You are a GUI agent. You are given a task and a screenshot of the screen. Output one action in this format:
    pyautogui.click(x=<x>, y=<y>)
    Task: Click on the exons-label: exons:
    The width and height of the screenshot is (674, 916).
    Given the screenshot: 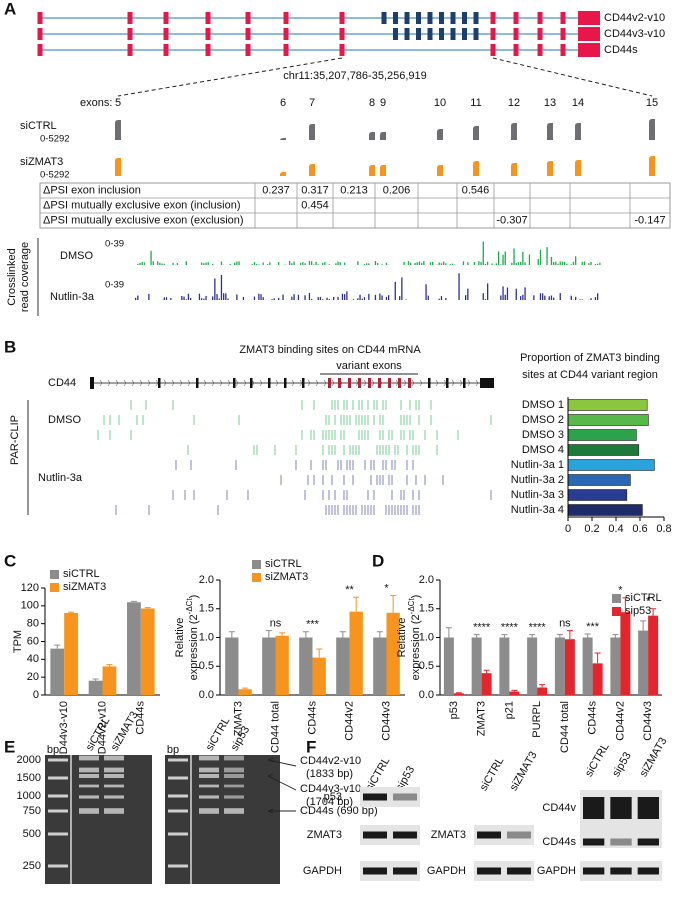 What is the action you would take?
    pyautogui.click(x=96, y=103)
    